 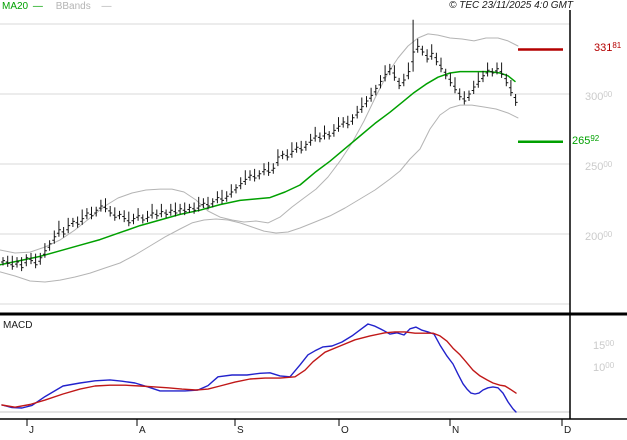 I want to click on month-label-S-main: S, so click(x=240, y=430).